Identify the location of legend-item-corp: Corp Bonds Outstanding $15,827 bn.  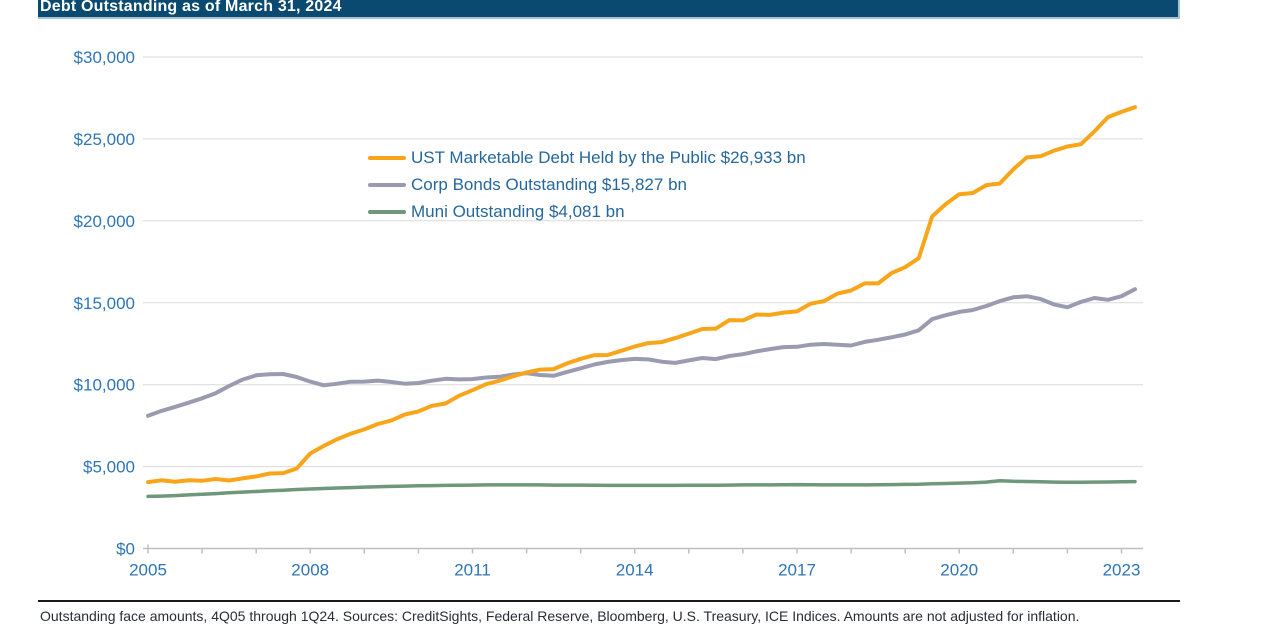
(587, 184).